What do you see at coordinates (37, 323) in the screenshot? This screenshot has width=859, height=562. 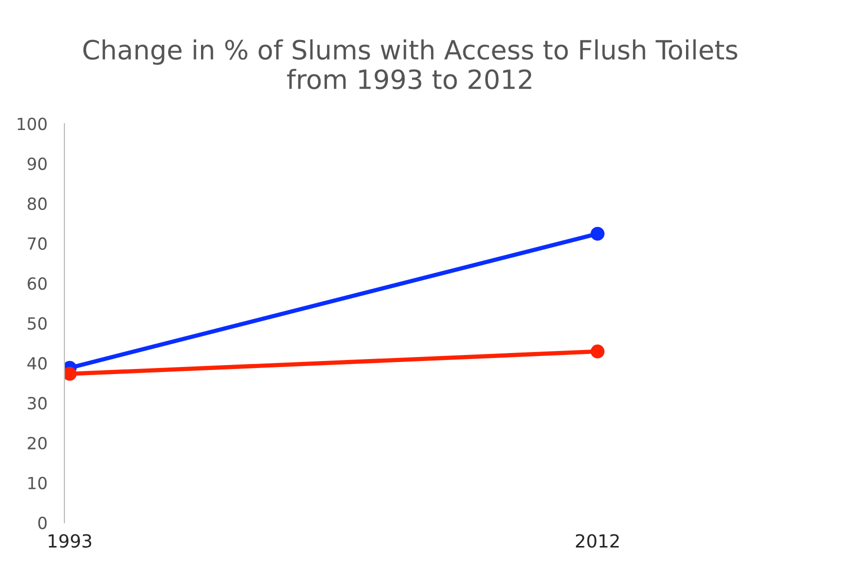 I see `y-tick-label: 50` at bounding box center [37, 323].